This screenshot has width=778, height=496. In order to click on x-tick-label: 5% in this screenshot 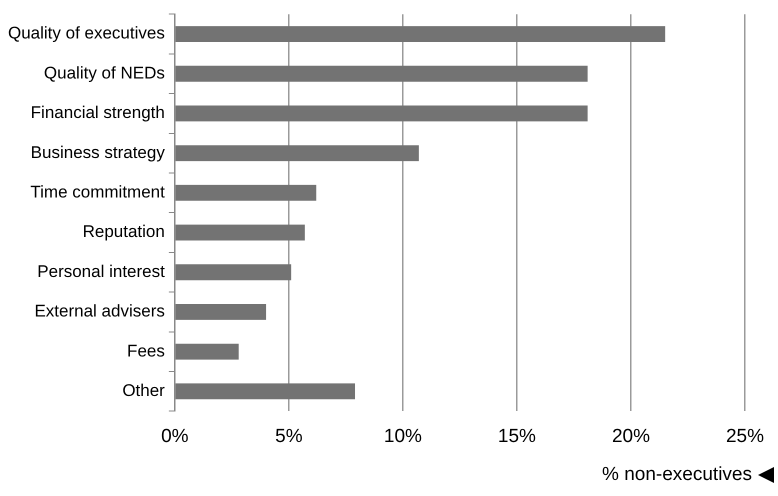, I will do `click(289, 436)`.